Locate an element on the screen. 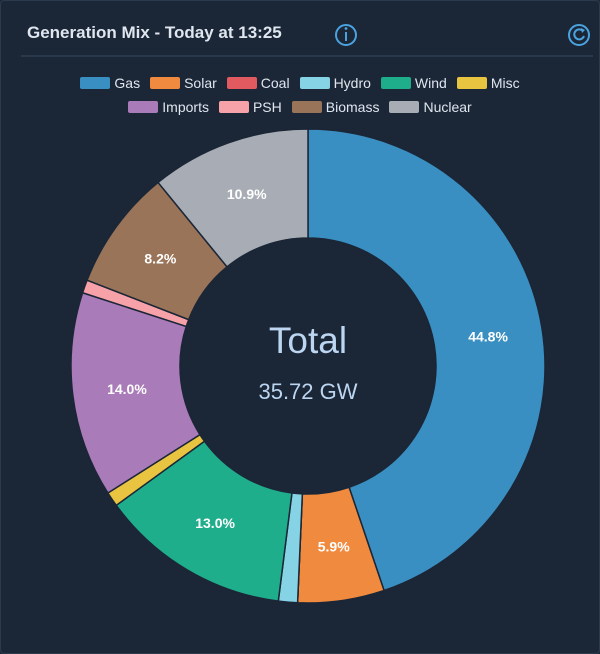 The height and width of the screenshot is (654, 600). legend-label: Coal is located at coordinates (275, 83).